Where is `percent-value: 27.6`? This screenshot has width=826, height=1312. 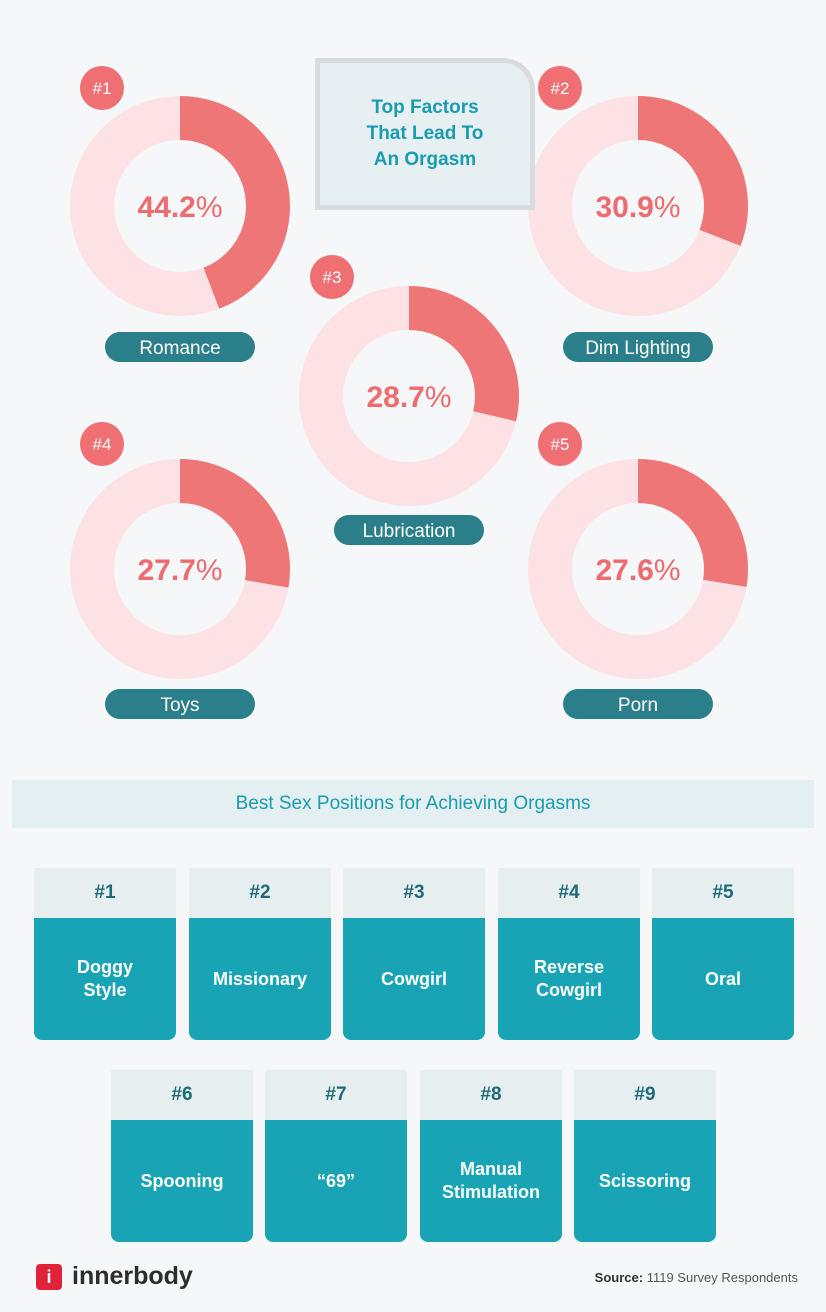
percent-value: 27.6 is located at coordinates (624, 570).